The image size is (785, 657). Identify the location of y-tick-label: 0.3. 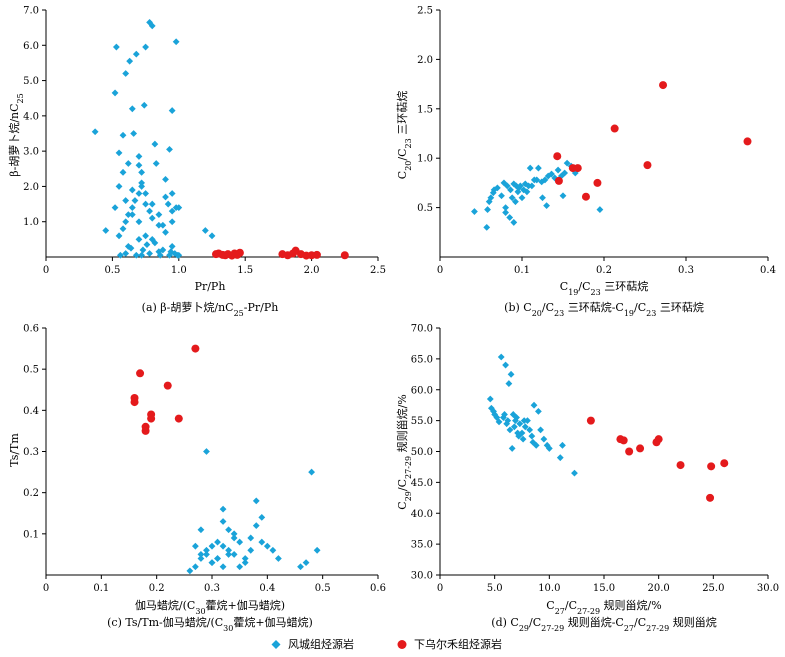
(31, 452).